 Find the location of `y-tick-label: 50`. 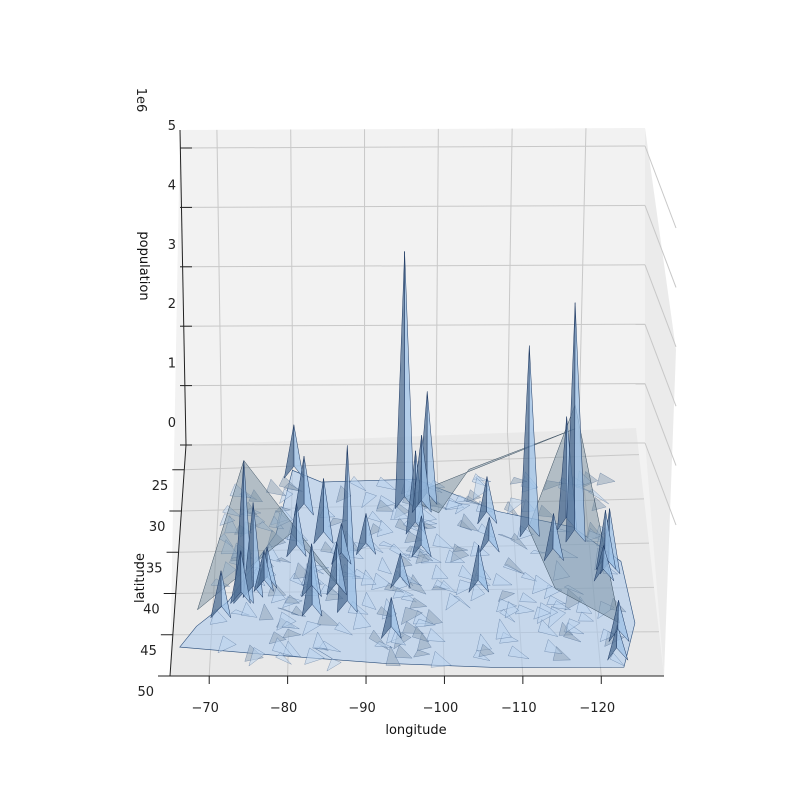

y-tick-label: 50 is located at coordinates (145, 692).